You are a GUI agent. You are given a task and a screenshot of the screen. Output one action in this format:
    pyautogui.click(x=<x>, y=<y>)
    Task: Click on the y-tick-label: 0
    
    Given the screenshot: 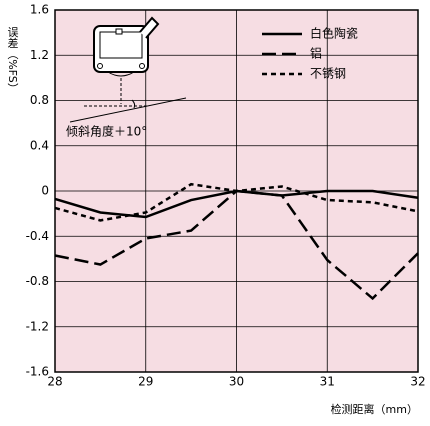 What is the action you would take?
    pyautogui.click(x=45, y=191)
    